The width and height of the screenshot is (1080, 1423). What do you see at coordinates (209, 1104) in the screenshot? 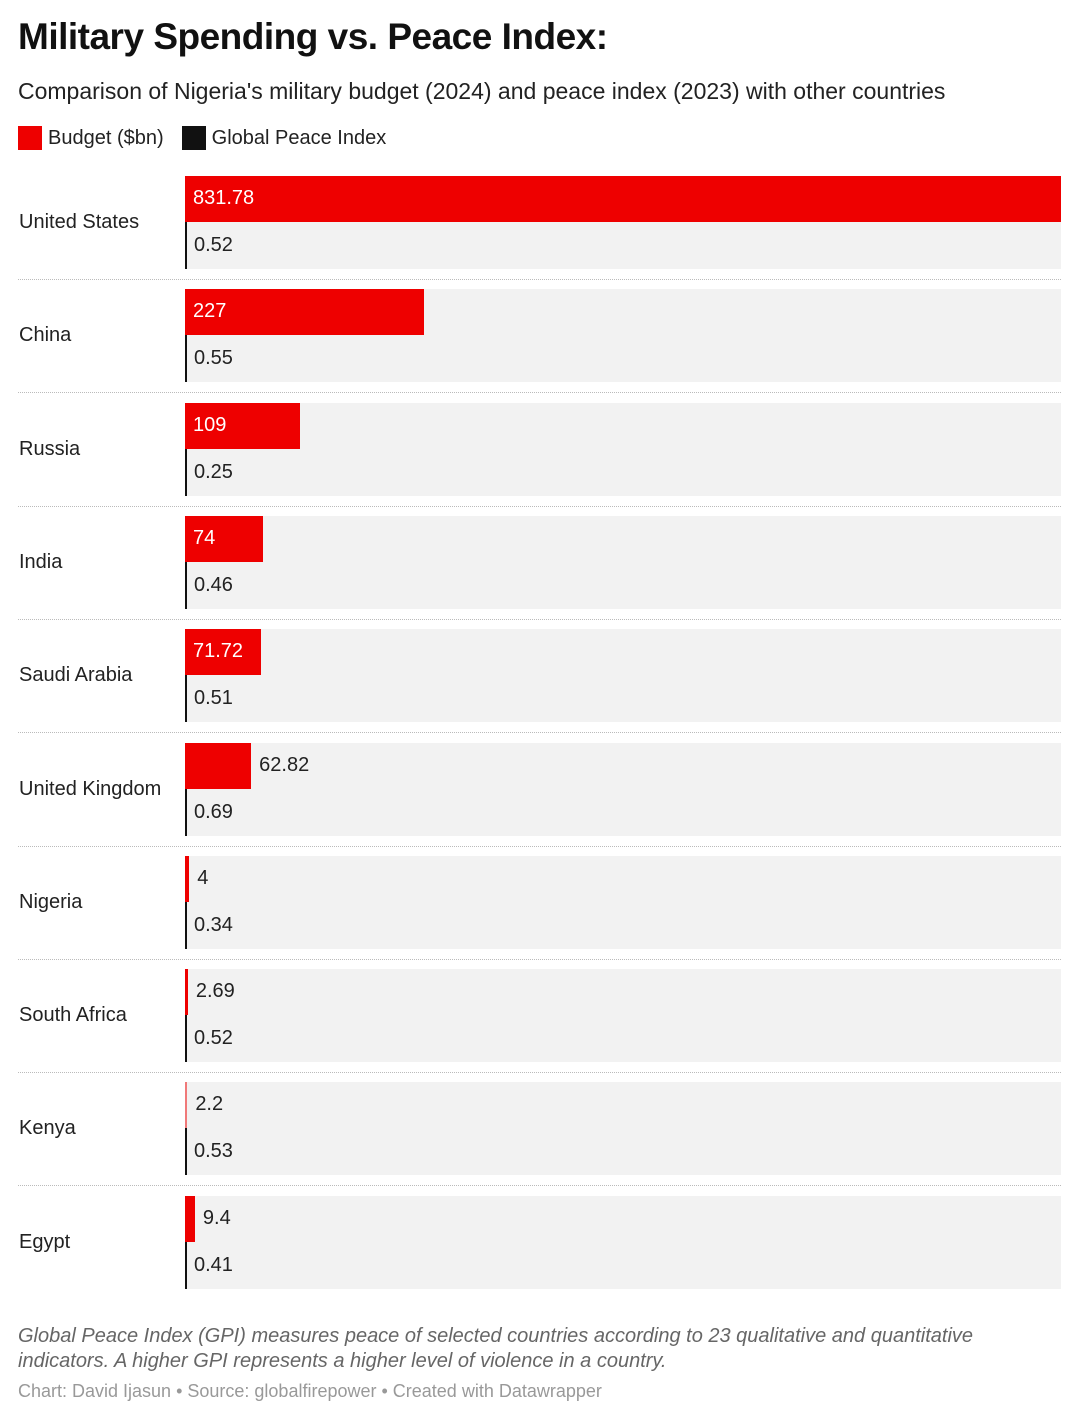
I see `budget-value-label: 2.2` at bounding box center [209, 1104].